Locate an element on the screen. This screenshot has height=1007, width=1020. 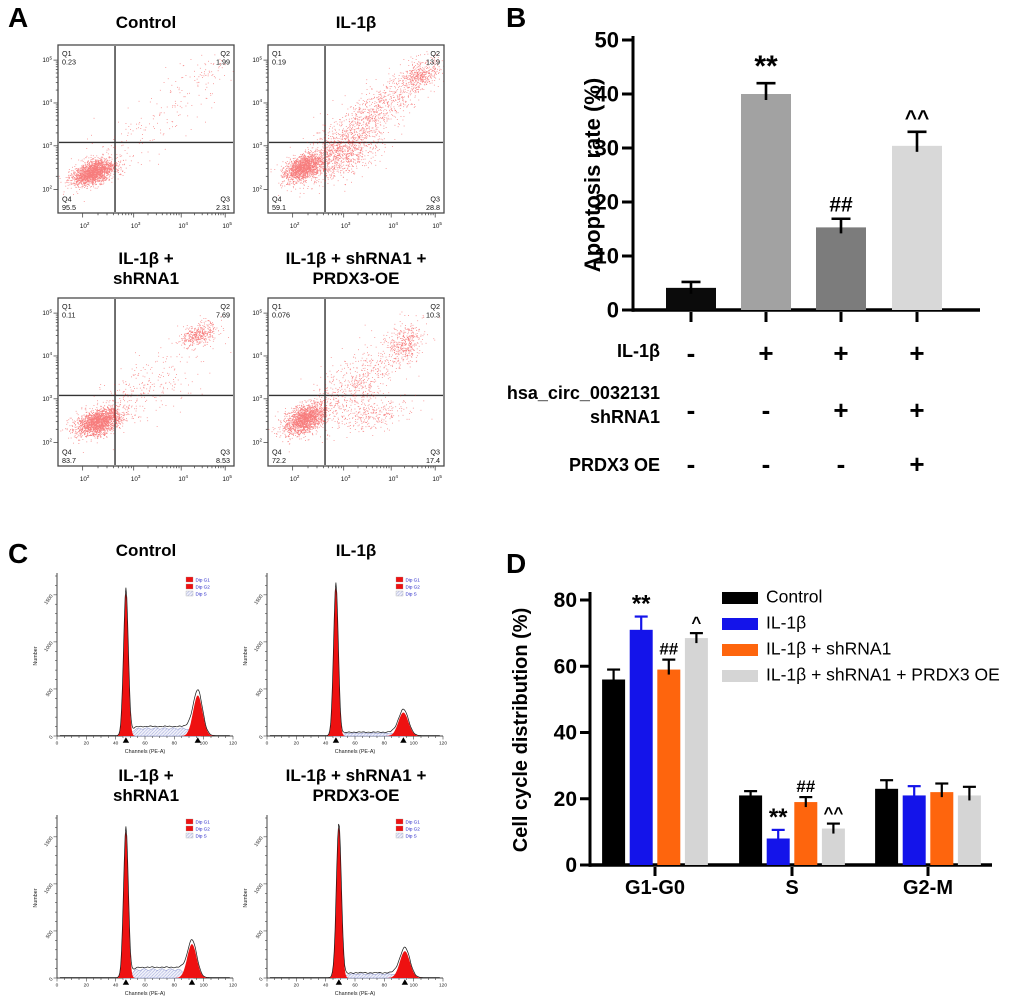
y-tick-label: 50 is located at coordinates (607, 40).